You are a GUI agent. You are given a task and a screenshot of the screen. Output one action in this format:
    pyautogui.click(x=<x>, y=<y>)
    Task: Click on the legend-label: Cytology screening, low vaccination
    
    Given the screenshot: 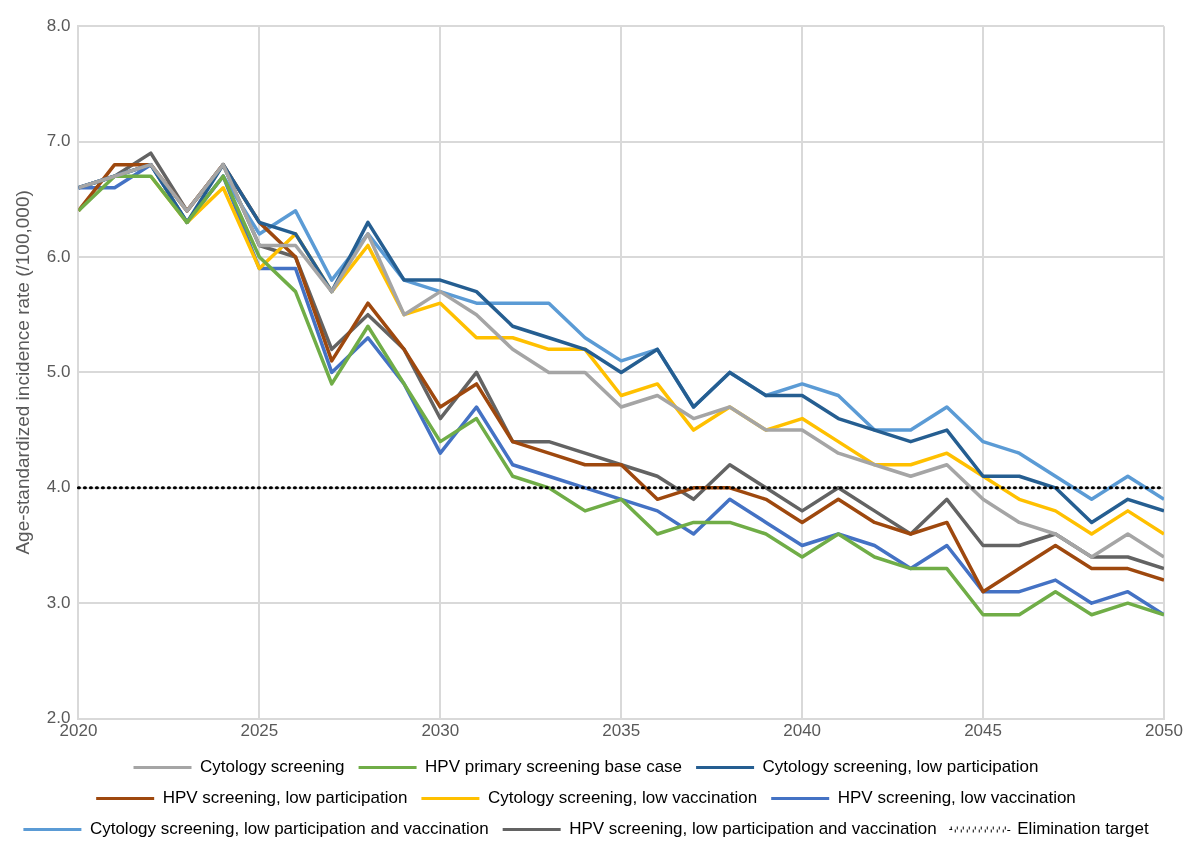 What is the action you would take?
    pyautogui.click(x=622, y=798)
    